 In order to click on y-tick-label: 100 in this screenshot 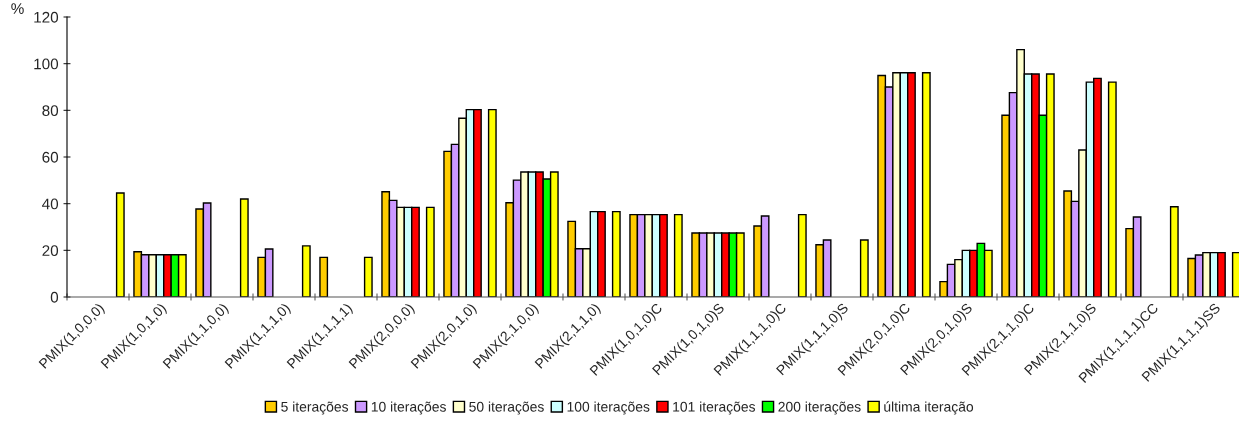, I will do `click(46, 64)`.